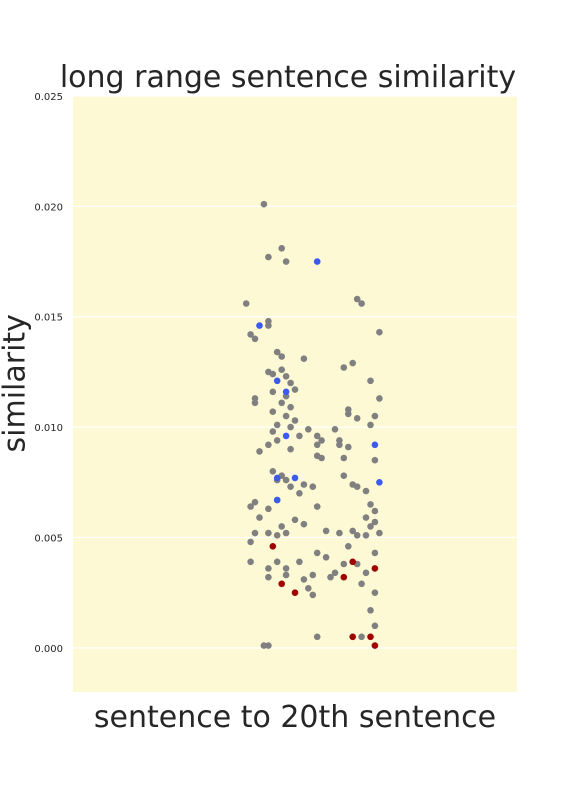  Describe the element at coordinates (16, 383) in the screenshot. I see `y-axis-label: similarity` at that location.